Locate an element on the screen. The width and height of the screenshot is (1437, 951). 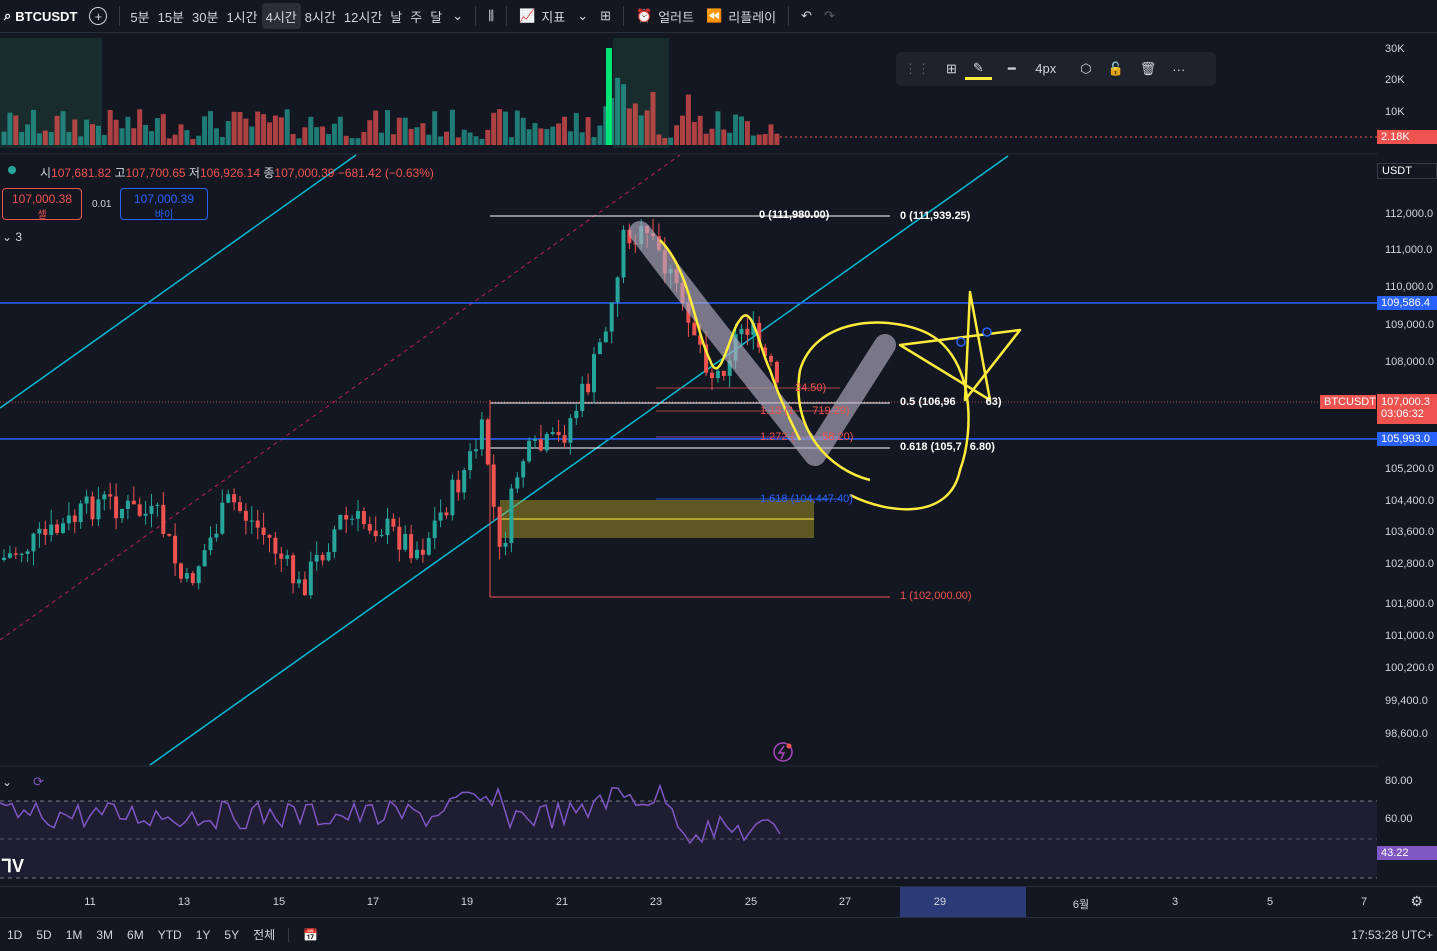
fib-label-05-a: 0.5 (106,96 is located at coordinates (928, 402).